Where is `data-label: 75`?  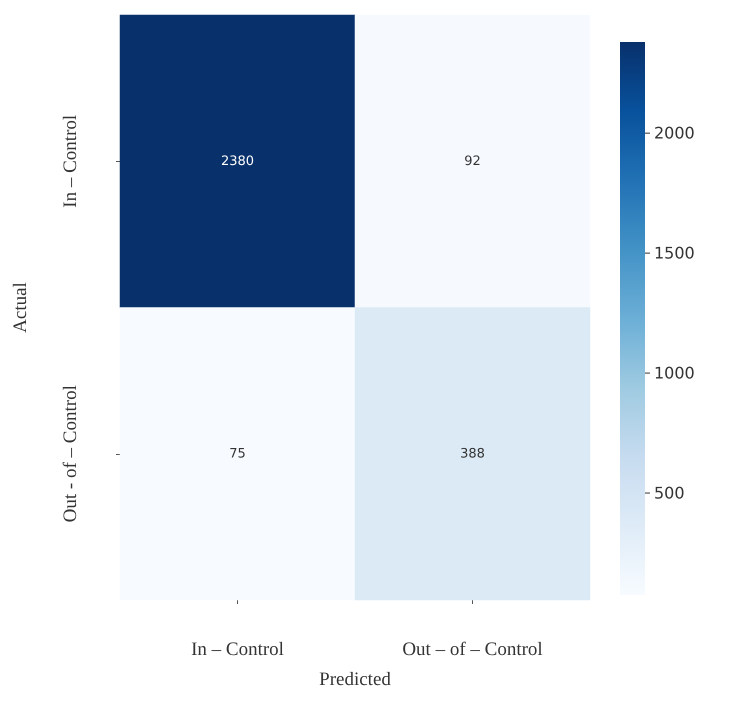 data-label: 75 is located at coordinates (237, 454).